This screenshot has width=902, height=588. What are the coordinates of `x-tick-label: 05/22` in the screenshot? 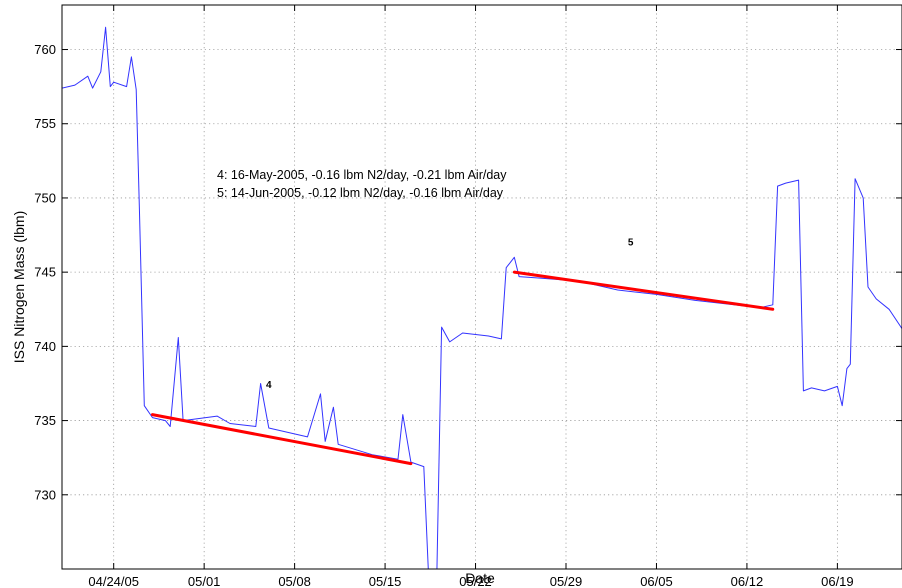 It's located at (475, 581).